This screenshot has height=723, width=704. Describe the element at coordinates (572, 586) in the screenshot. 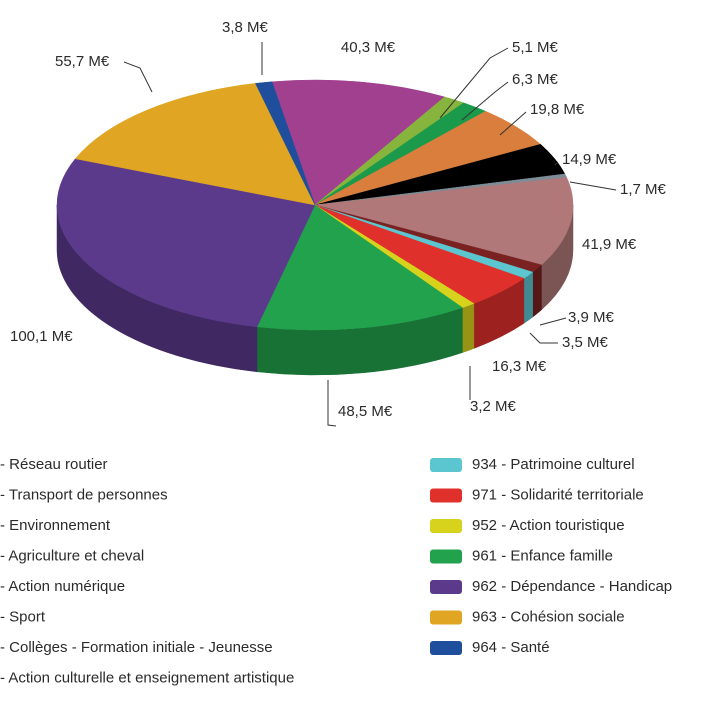

I see `legend-label: 962 - Dépendance - Handicap` at that location.